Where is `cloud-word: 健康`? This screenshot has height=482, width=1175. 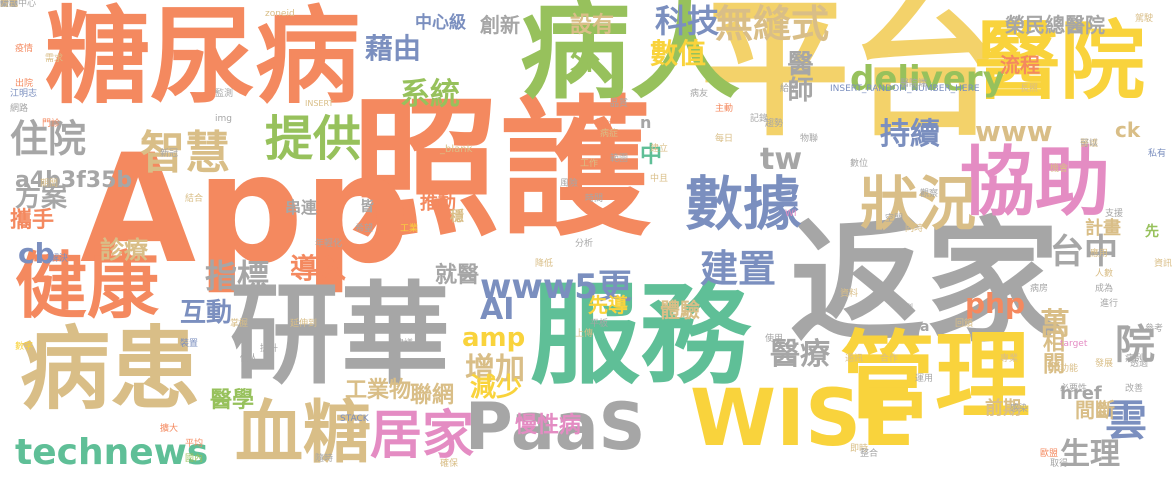
cloud-word: 健康 is located at coordinates (87, 286).